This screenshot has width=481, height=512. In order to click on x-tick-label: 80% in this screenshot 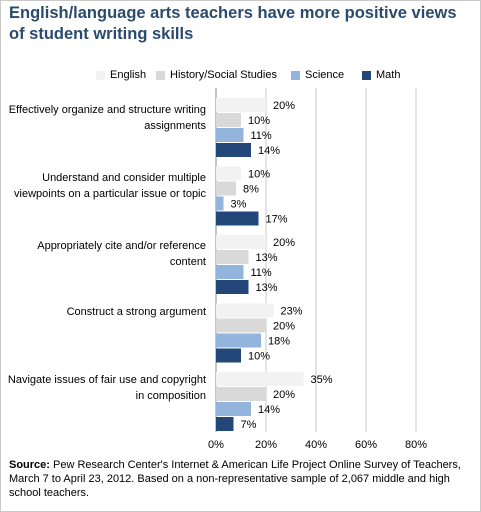, I will do `click(416, 445)`.